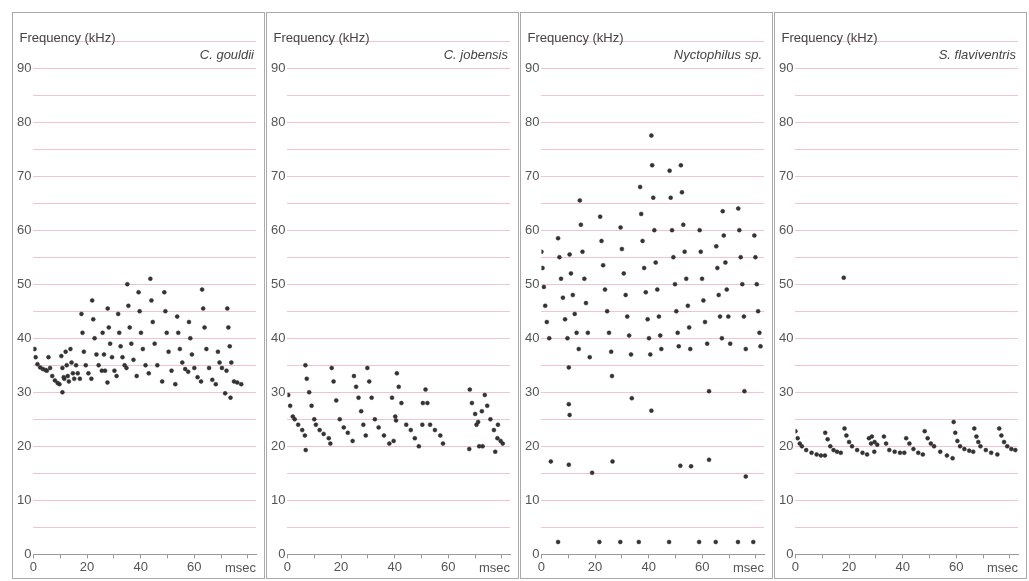  What do you see at coordinates (717, 55) in the screenshot?
I see `text: Nyctophilus sp.` at bounding box center [717, 55].